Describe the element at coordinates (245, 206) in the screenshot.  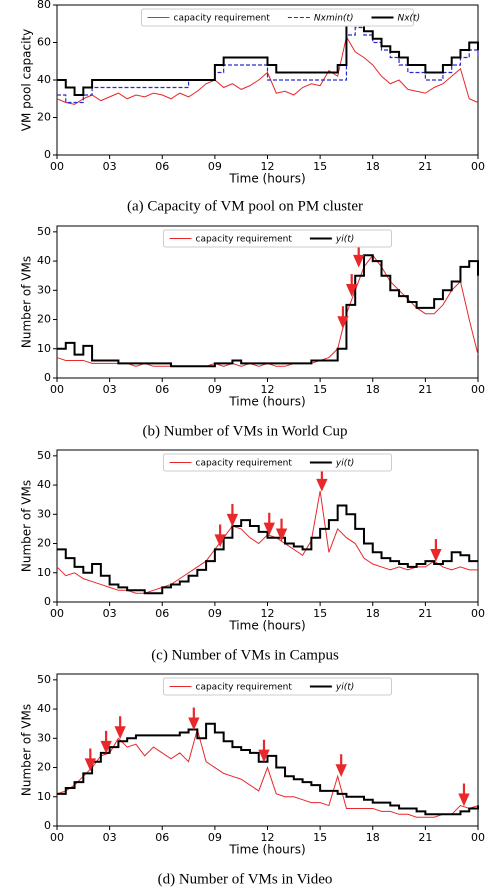
I see `caption: (a) Capacity of VM pool on PM cluster` at that location.